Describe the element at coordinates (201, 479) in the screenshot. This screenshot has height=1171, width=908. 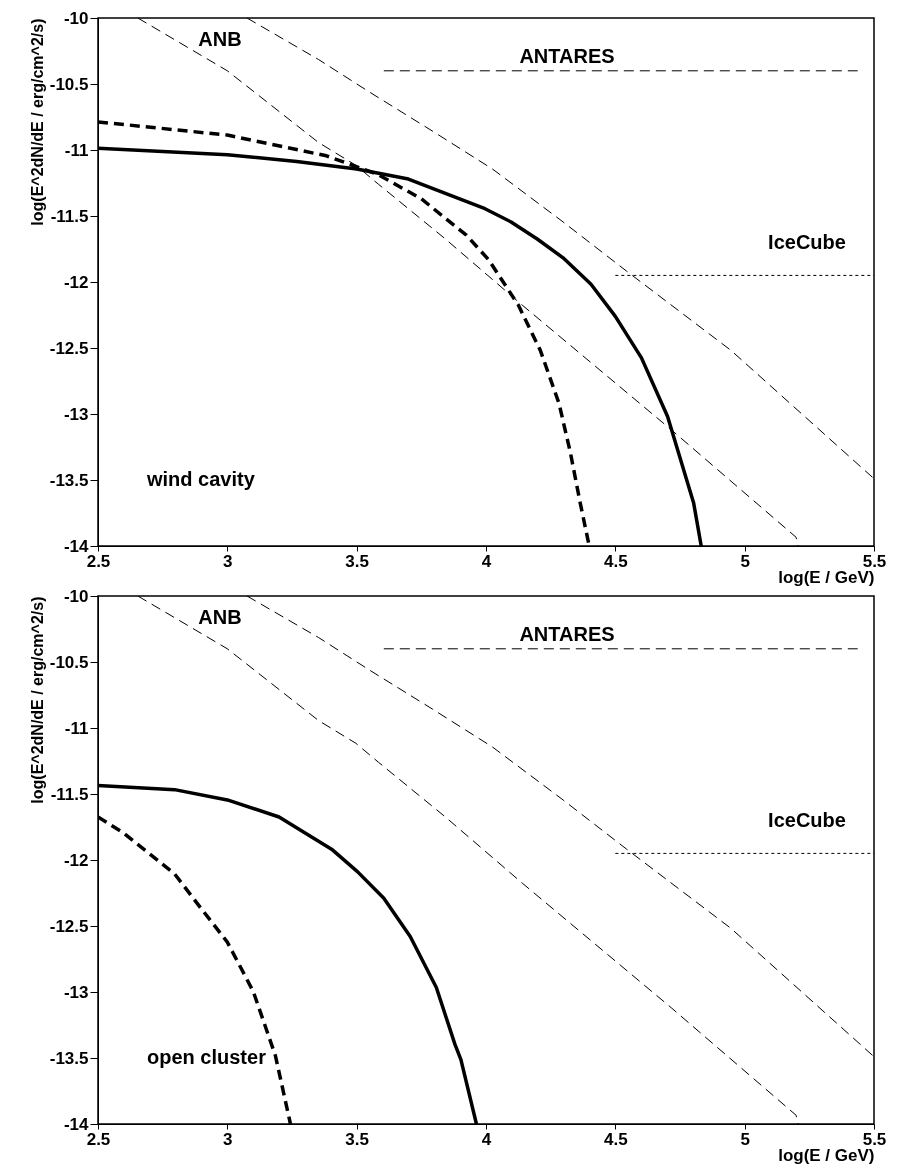
I see `annotation: wind cavity` at that location.